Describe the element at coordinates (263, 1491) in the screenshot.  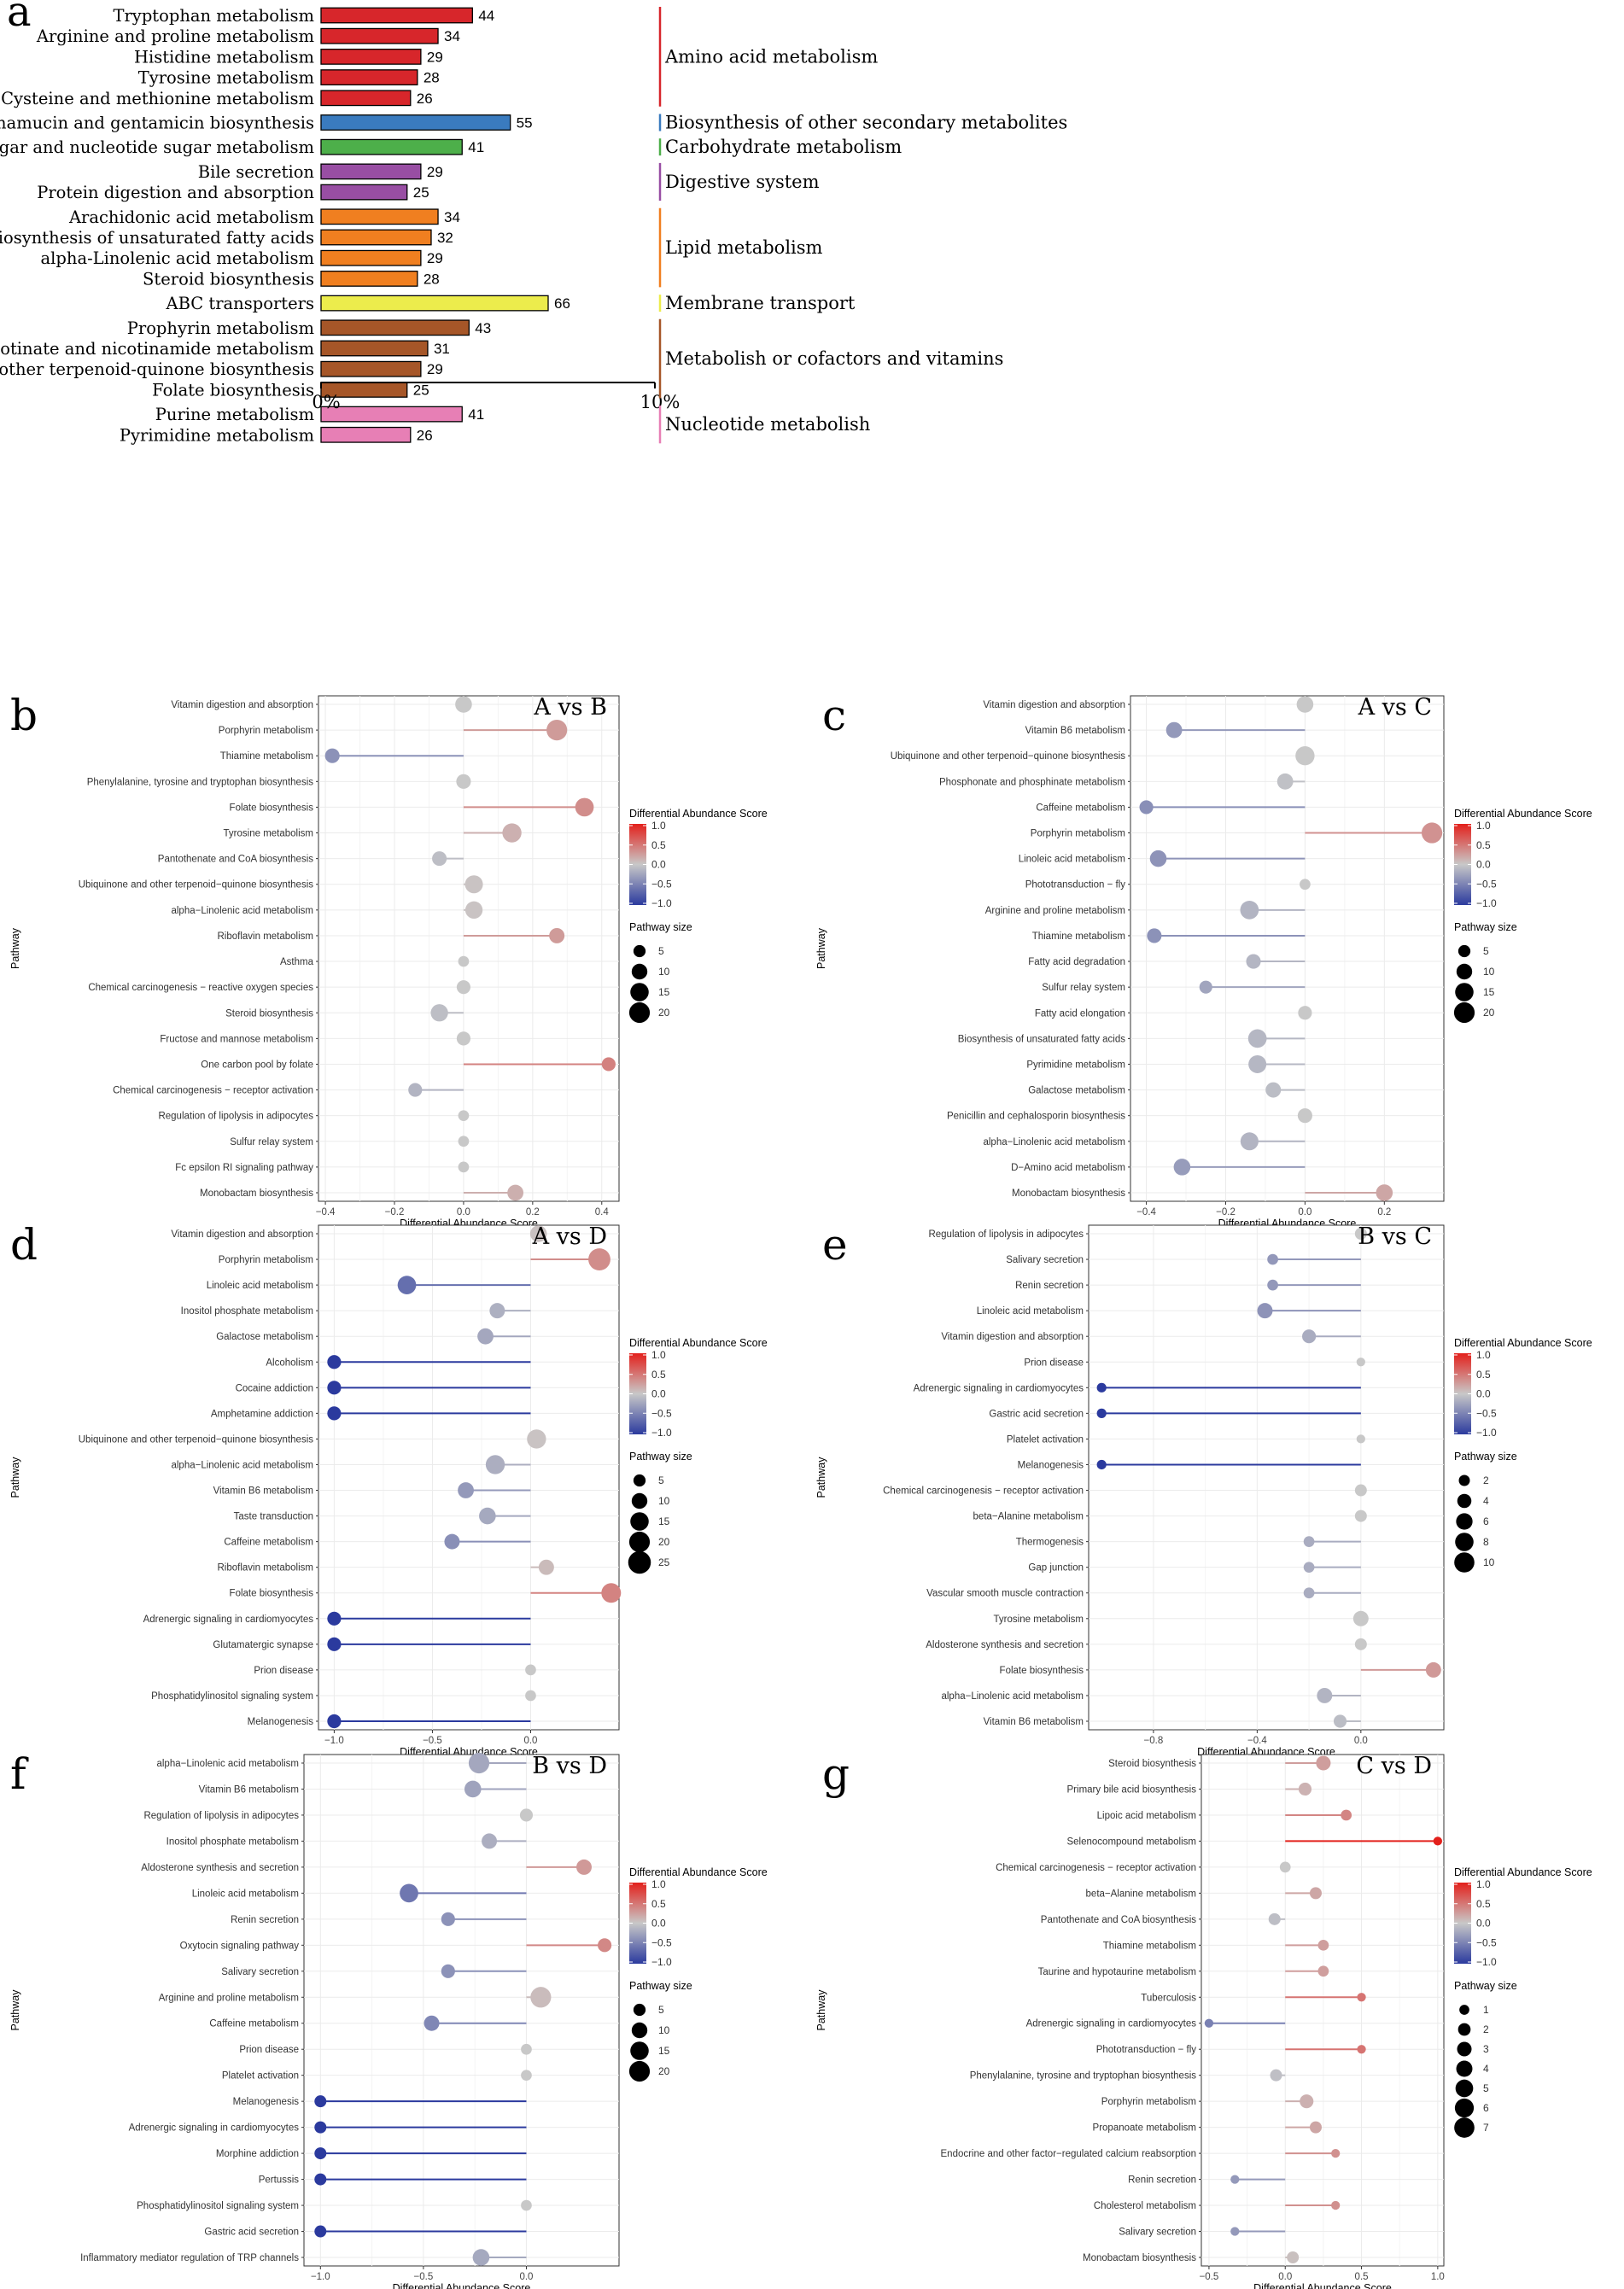
I see `pathway-label: Vitamin B6 metabolism` at that location.